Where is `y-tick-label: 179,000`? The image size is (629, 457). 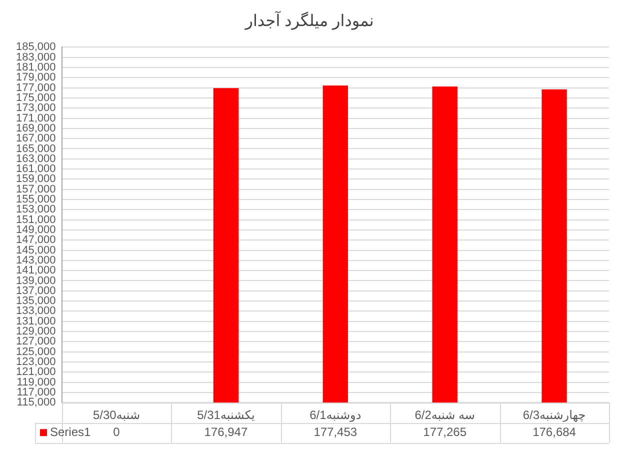
y-tick-label: 179,000 is located at coordinates (36, 78).